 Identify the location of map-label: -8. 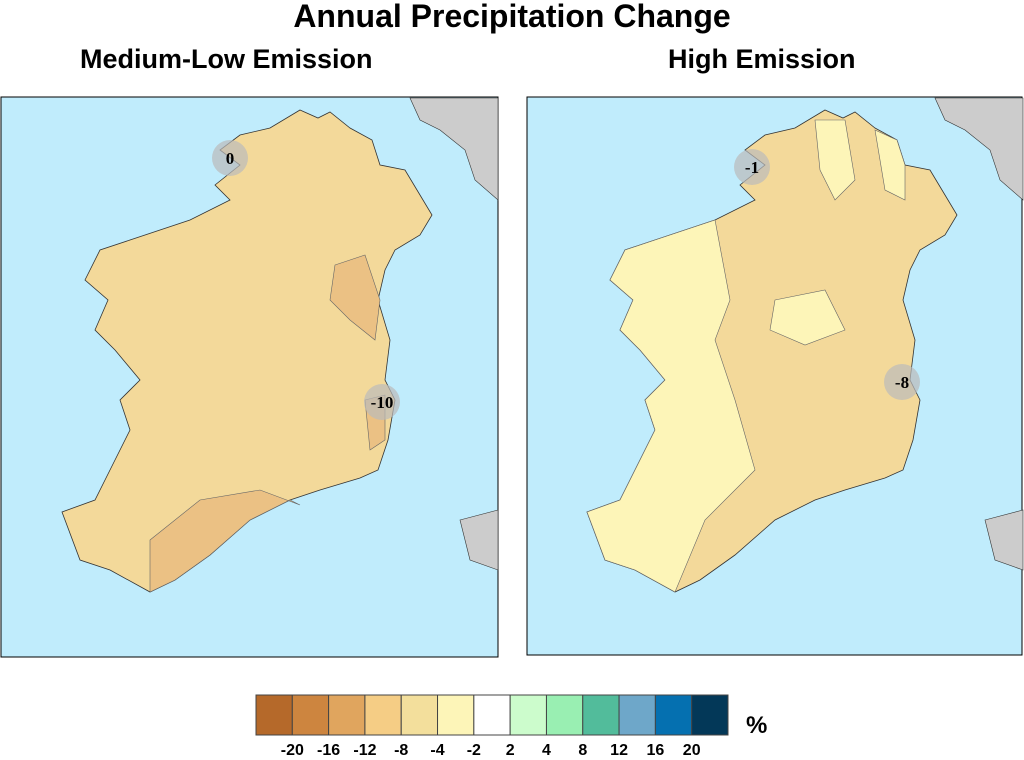
(902, 382).